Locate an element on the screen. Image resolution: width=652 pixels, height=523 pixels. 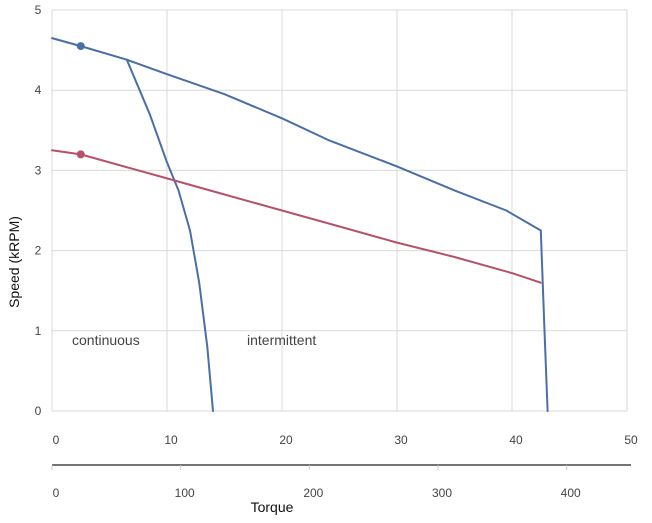
x-tick-label: 10 is located at coordinates (171, 440).